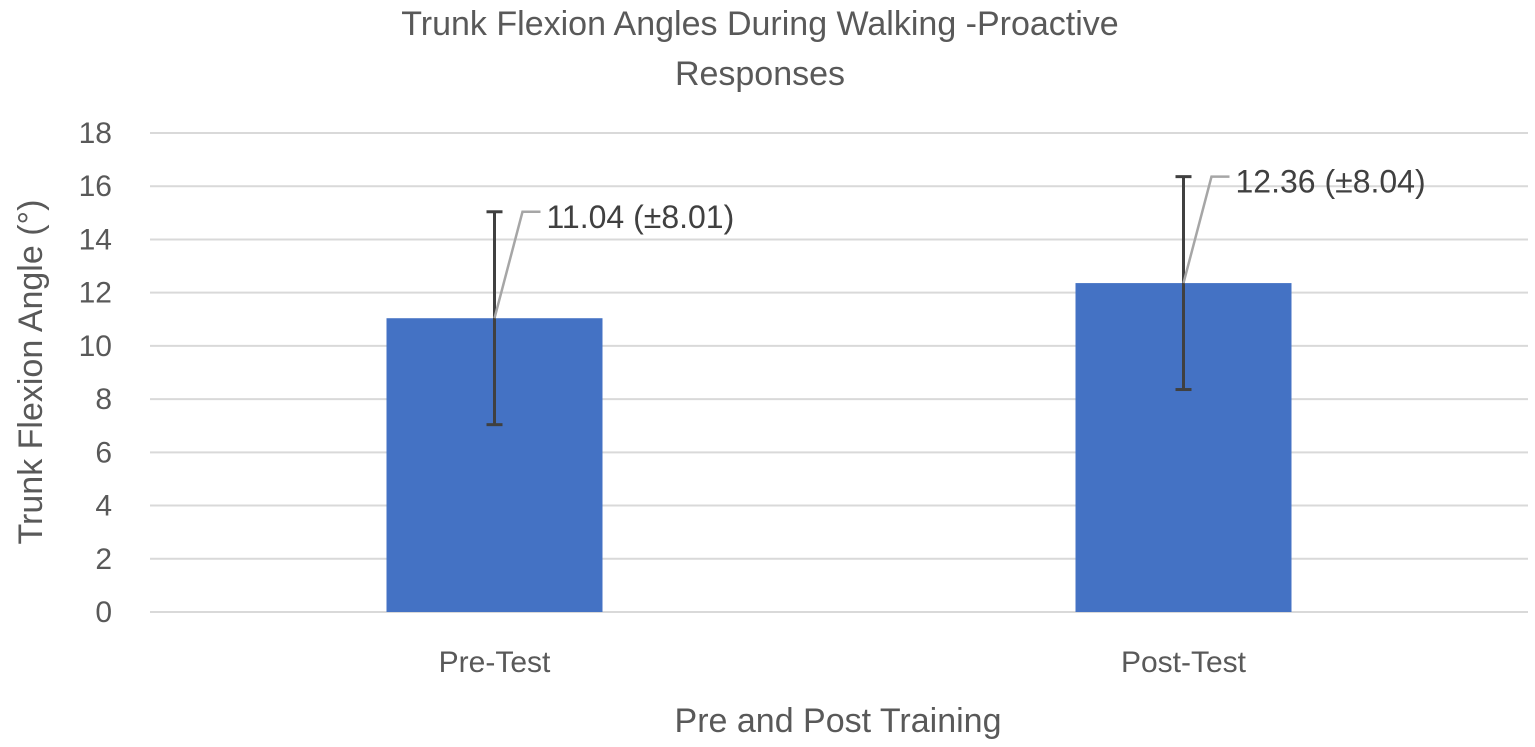 Image resolution: width=1535 pixels, height=747 pixels. What do you see at coordinates (103, 612) in the screenshot?
I see `y-tick-label: 0` at bounding box center [103, 612].